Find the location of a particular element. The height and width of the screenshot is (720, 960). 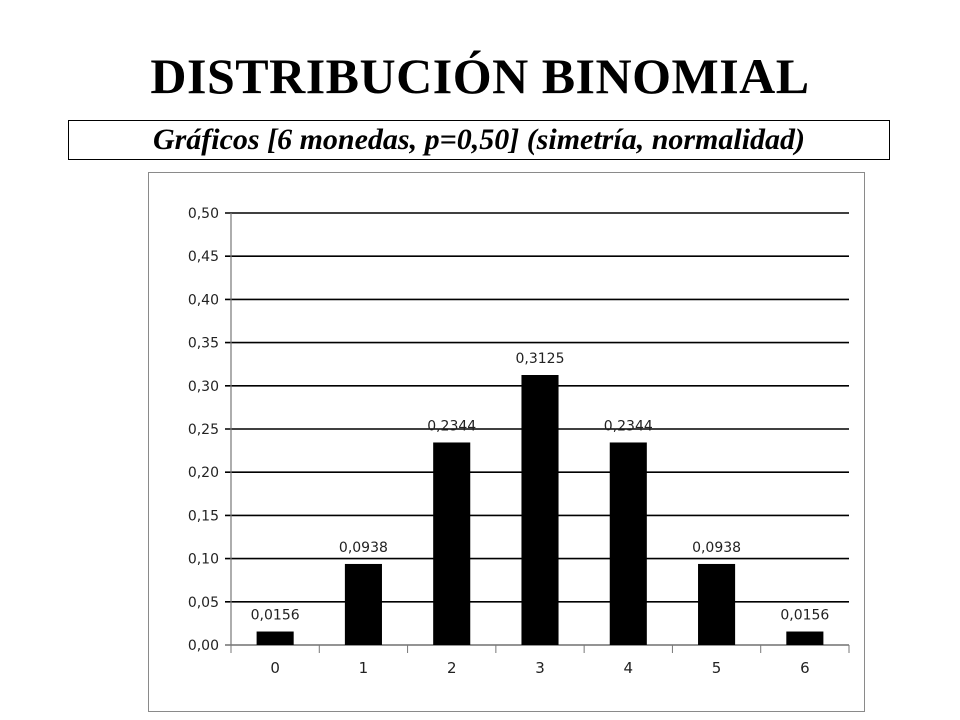

y-tick-label: 0,05 is located at coordinates (203, 603).